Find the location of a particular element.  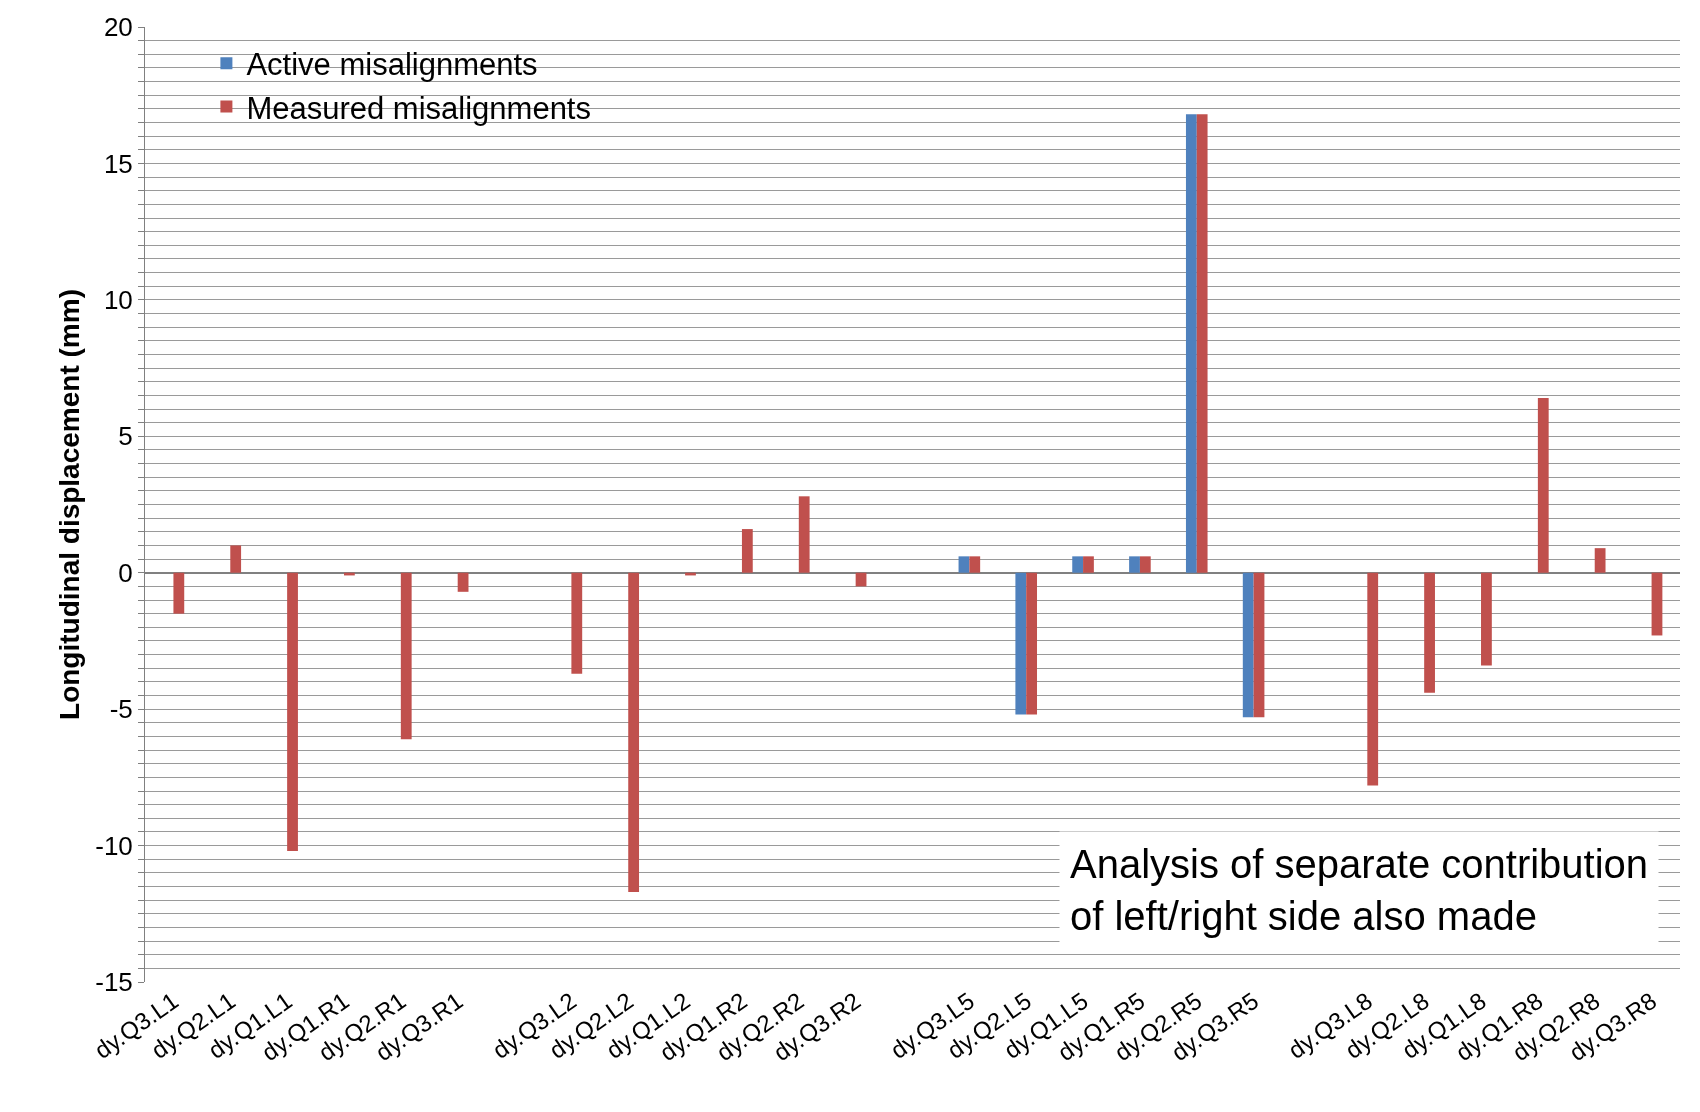

y-tick-label: -15 is located at coordinates (114, 982).